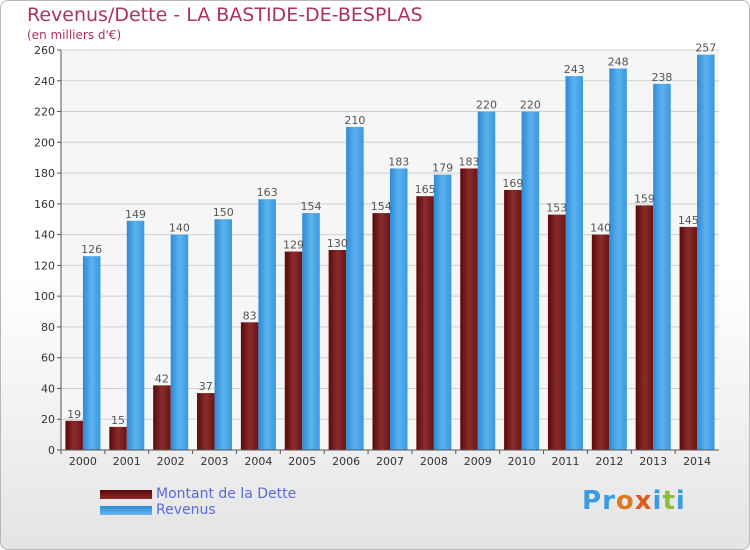  I want to click on x-tick-label: 2009, so click(478, 461).